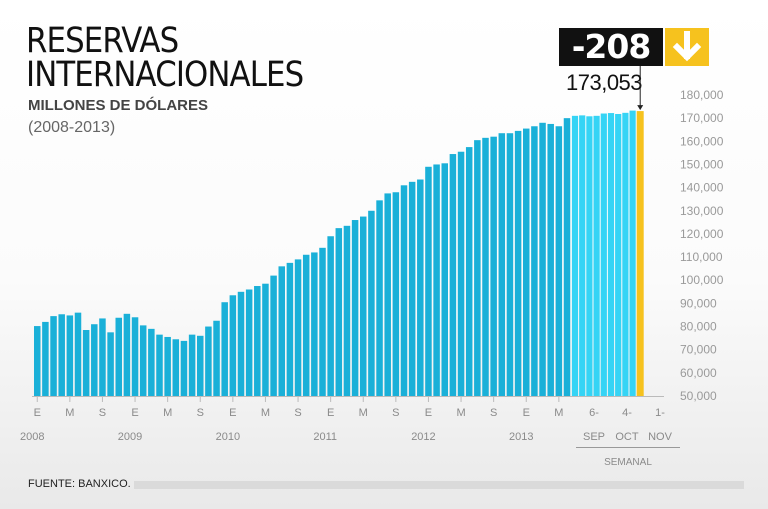 This screenshot has height=509, width=768. I want to click on y-tick-label: 170,000, so click(702, 118).